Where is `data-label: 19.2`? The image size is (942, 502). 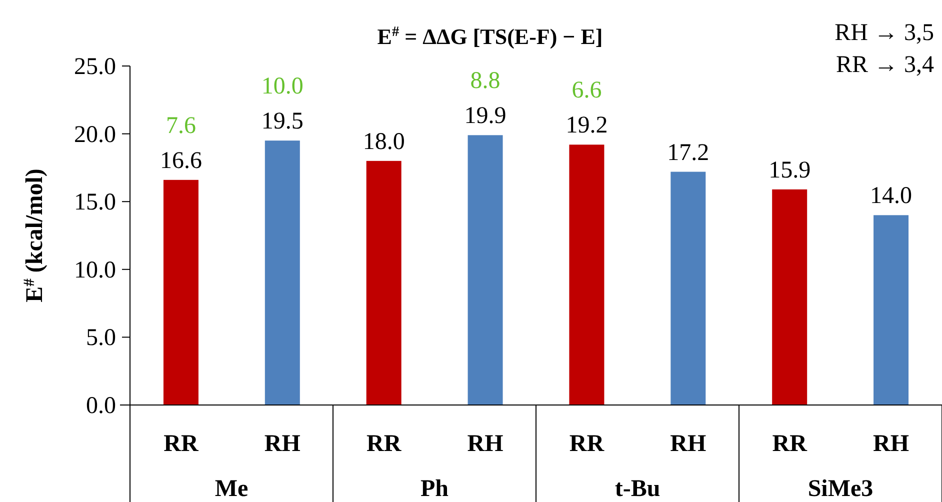
data-label: 19.2 is located at coordinates (587, 125).